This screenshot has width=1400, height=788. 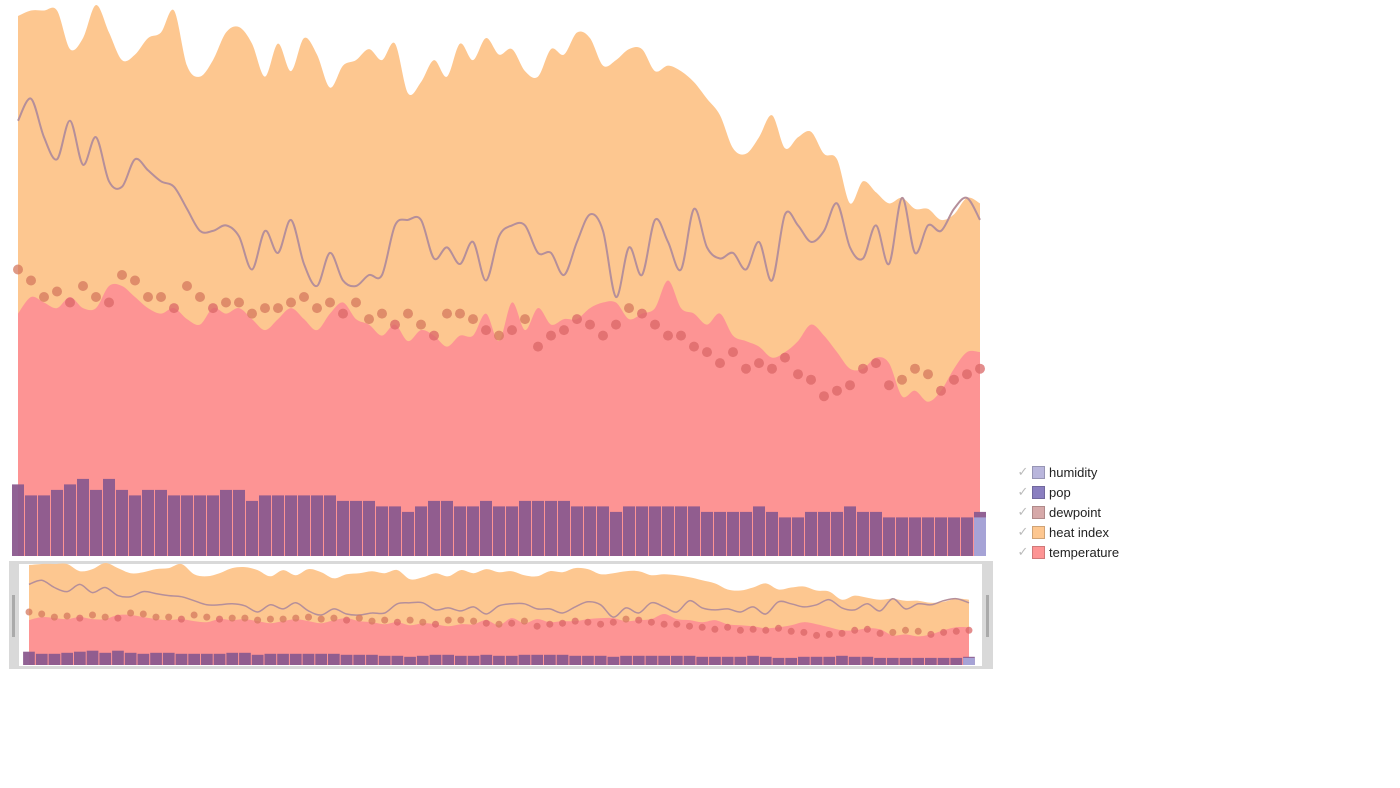 What do you see at coordinates (1067, 532) in the screenshot?
I see `legend-item-heat-index: ✓ heat index` at bounding box center [1067, 532].